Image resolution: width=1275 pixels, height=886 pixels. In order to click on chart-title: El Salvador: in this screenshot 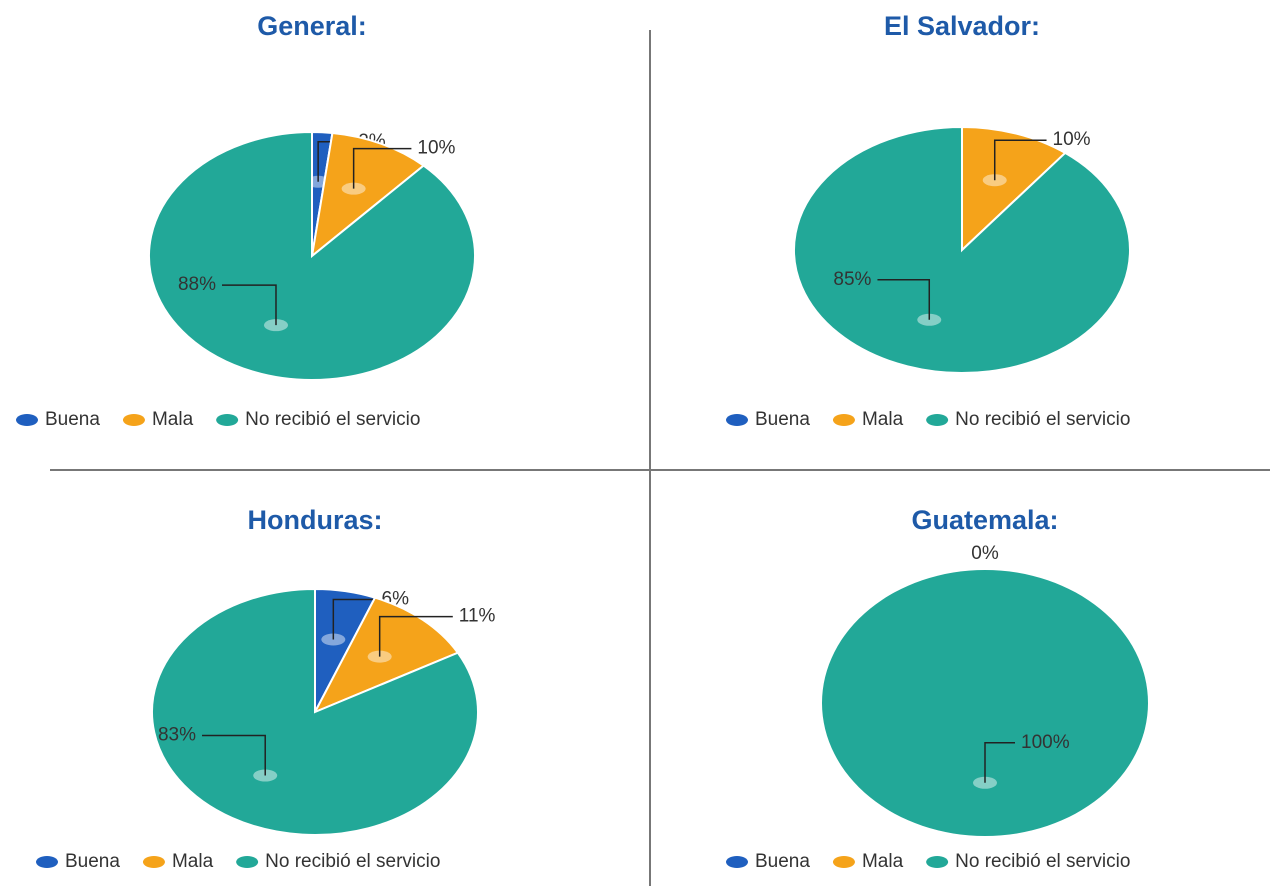, I will do `click(962, 26)`.